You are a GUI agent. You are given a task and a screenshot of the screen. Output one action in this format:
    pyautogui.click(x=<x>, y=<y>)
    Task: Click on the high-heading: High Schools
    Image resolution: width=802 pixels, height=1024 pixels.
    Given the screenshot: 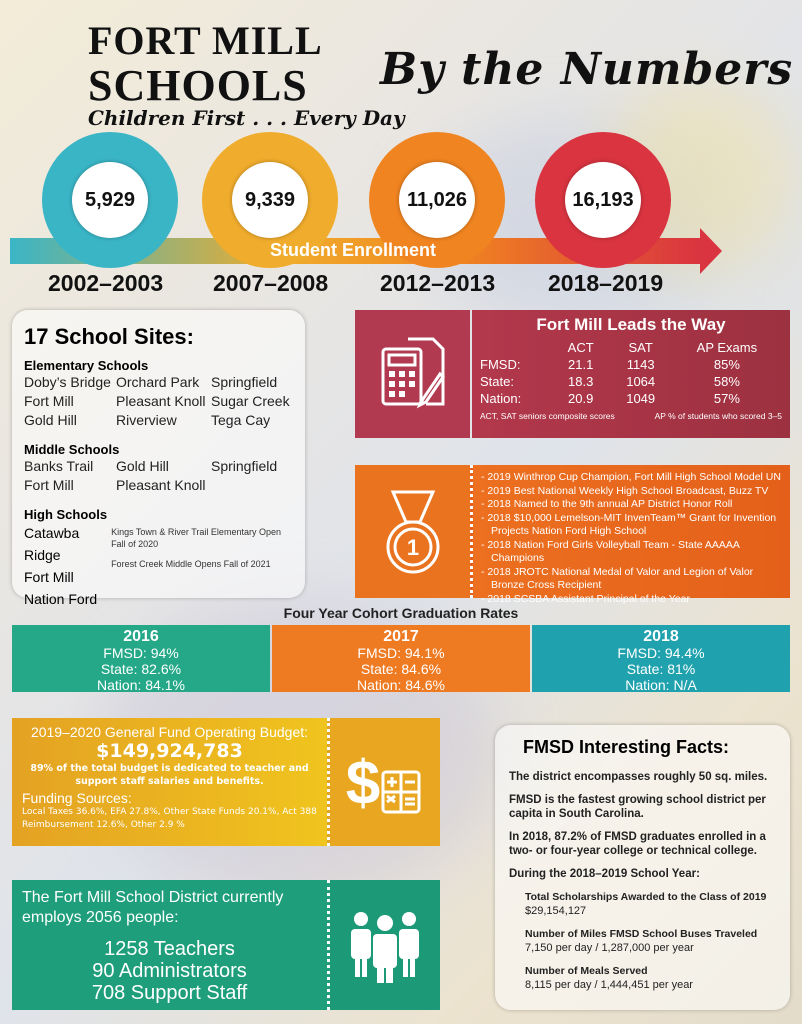 What is the action you would take?
    pyautogui.click(x=66, y=514)
    